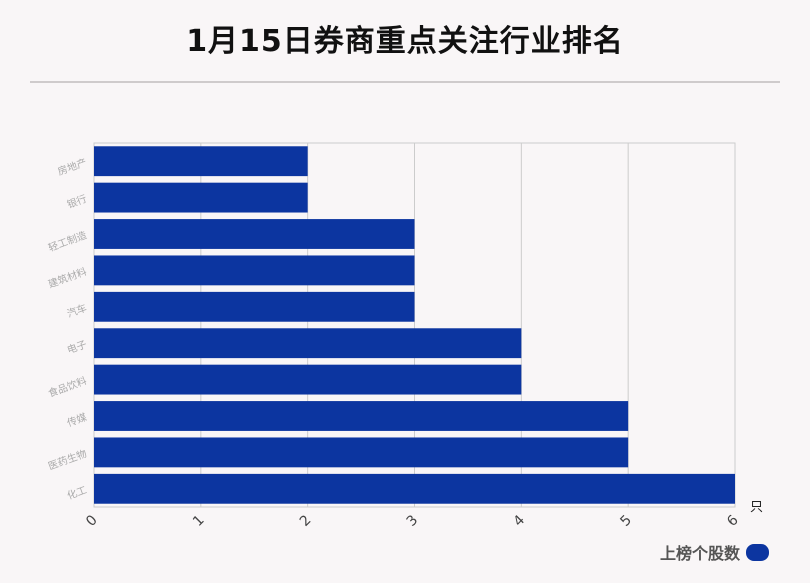 The height and width of the screenshot is (583, 810). Describe the element at coordinates (199, 521) in the screenshot. I see `x-tick-label: 1` at that location.